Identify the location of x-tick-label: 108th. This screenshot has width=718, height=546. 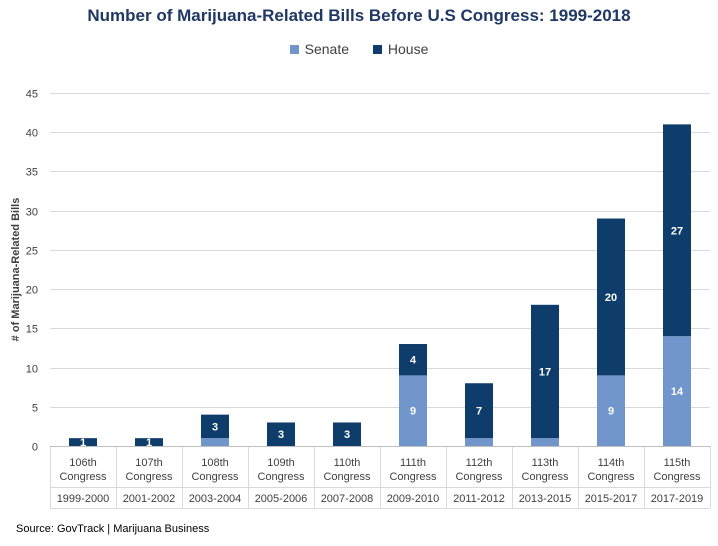
(215, 463).